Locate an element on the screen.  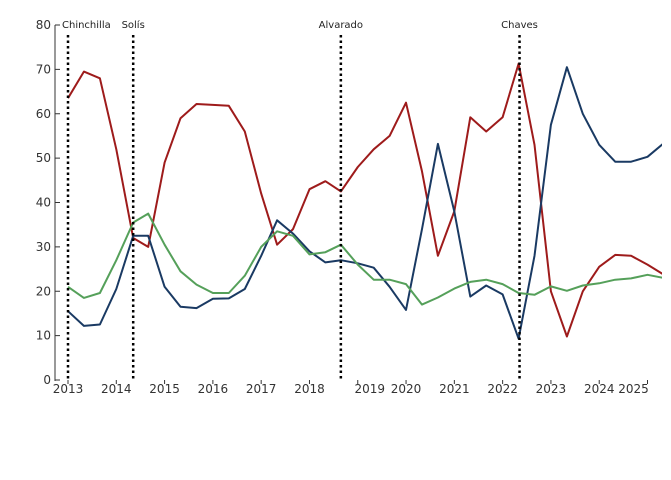
x-tick-label: 2024 is located at coordinates (599, 389).